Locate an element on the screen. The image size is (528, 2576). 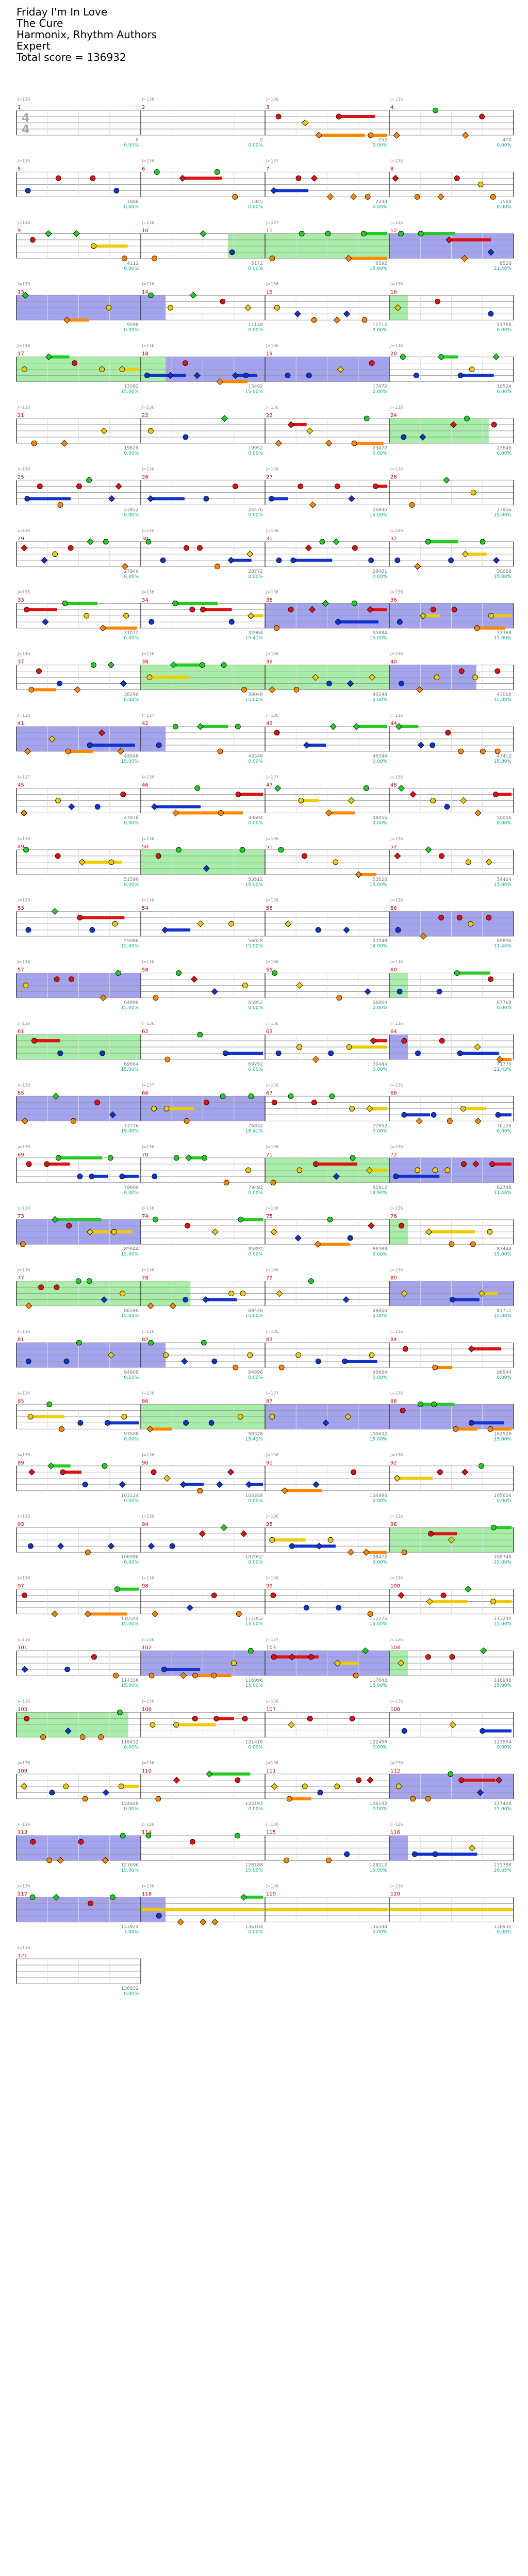
measure-number: 117 is located at coordinates (23, 1895).